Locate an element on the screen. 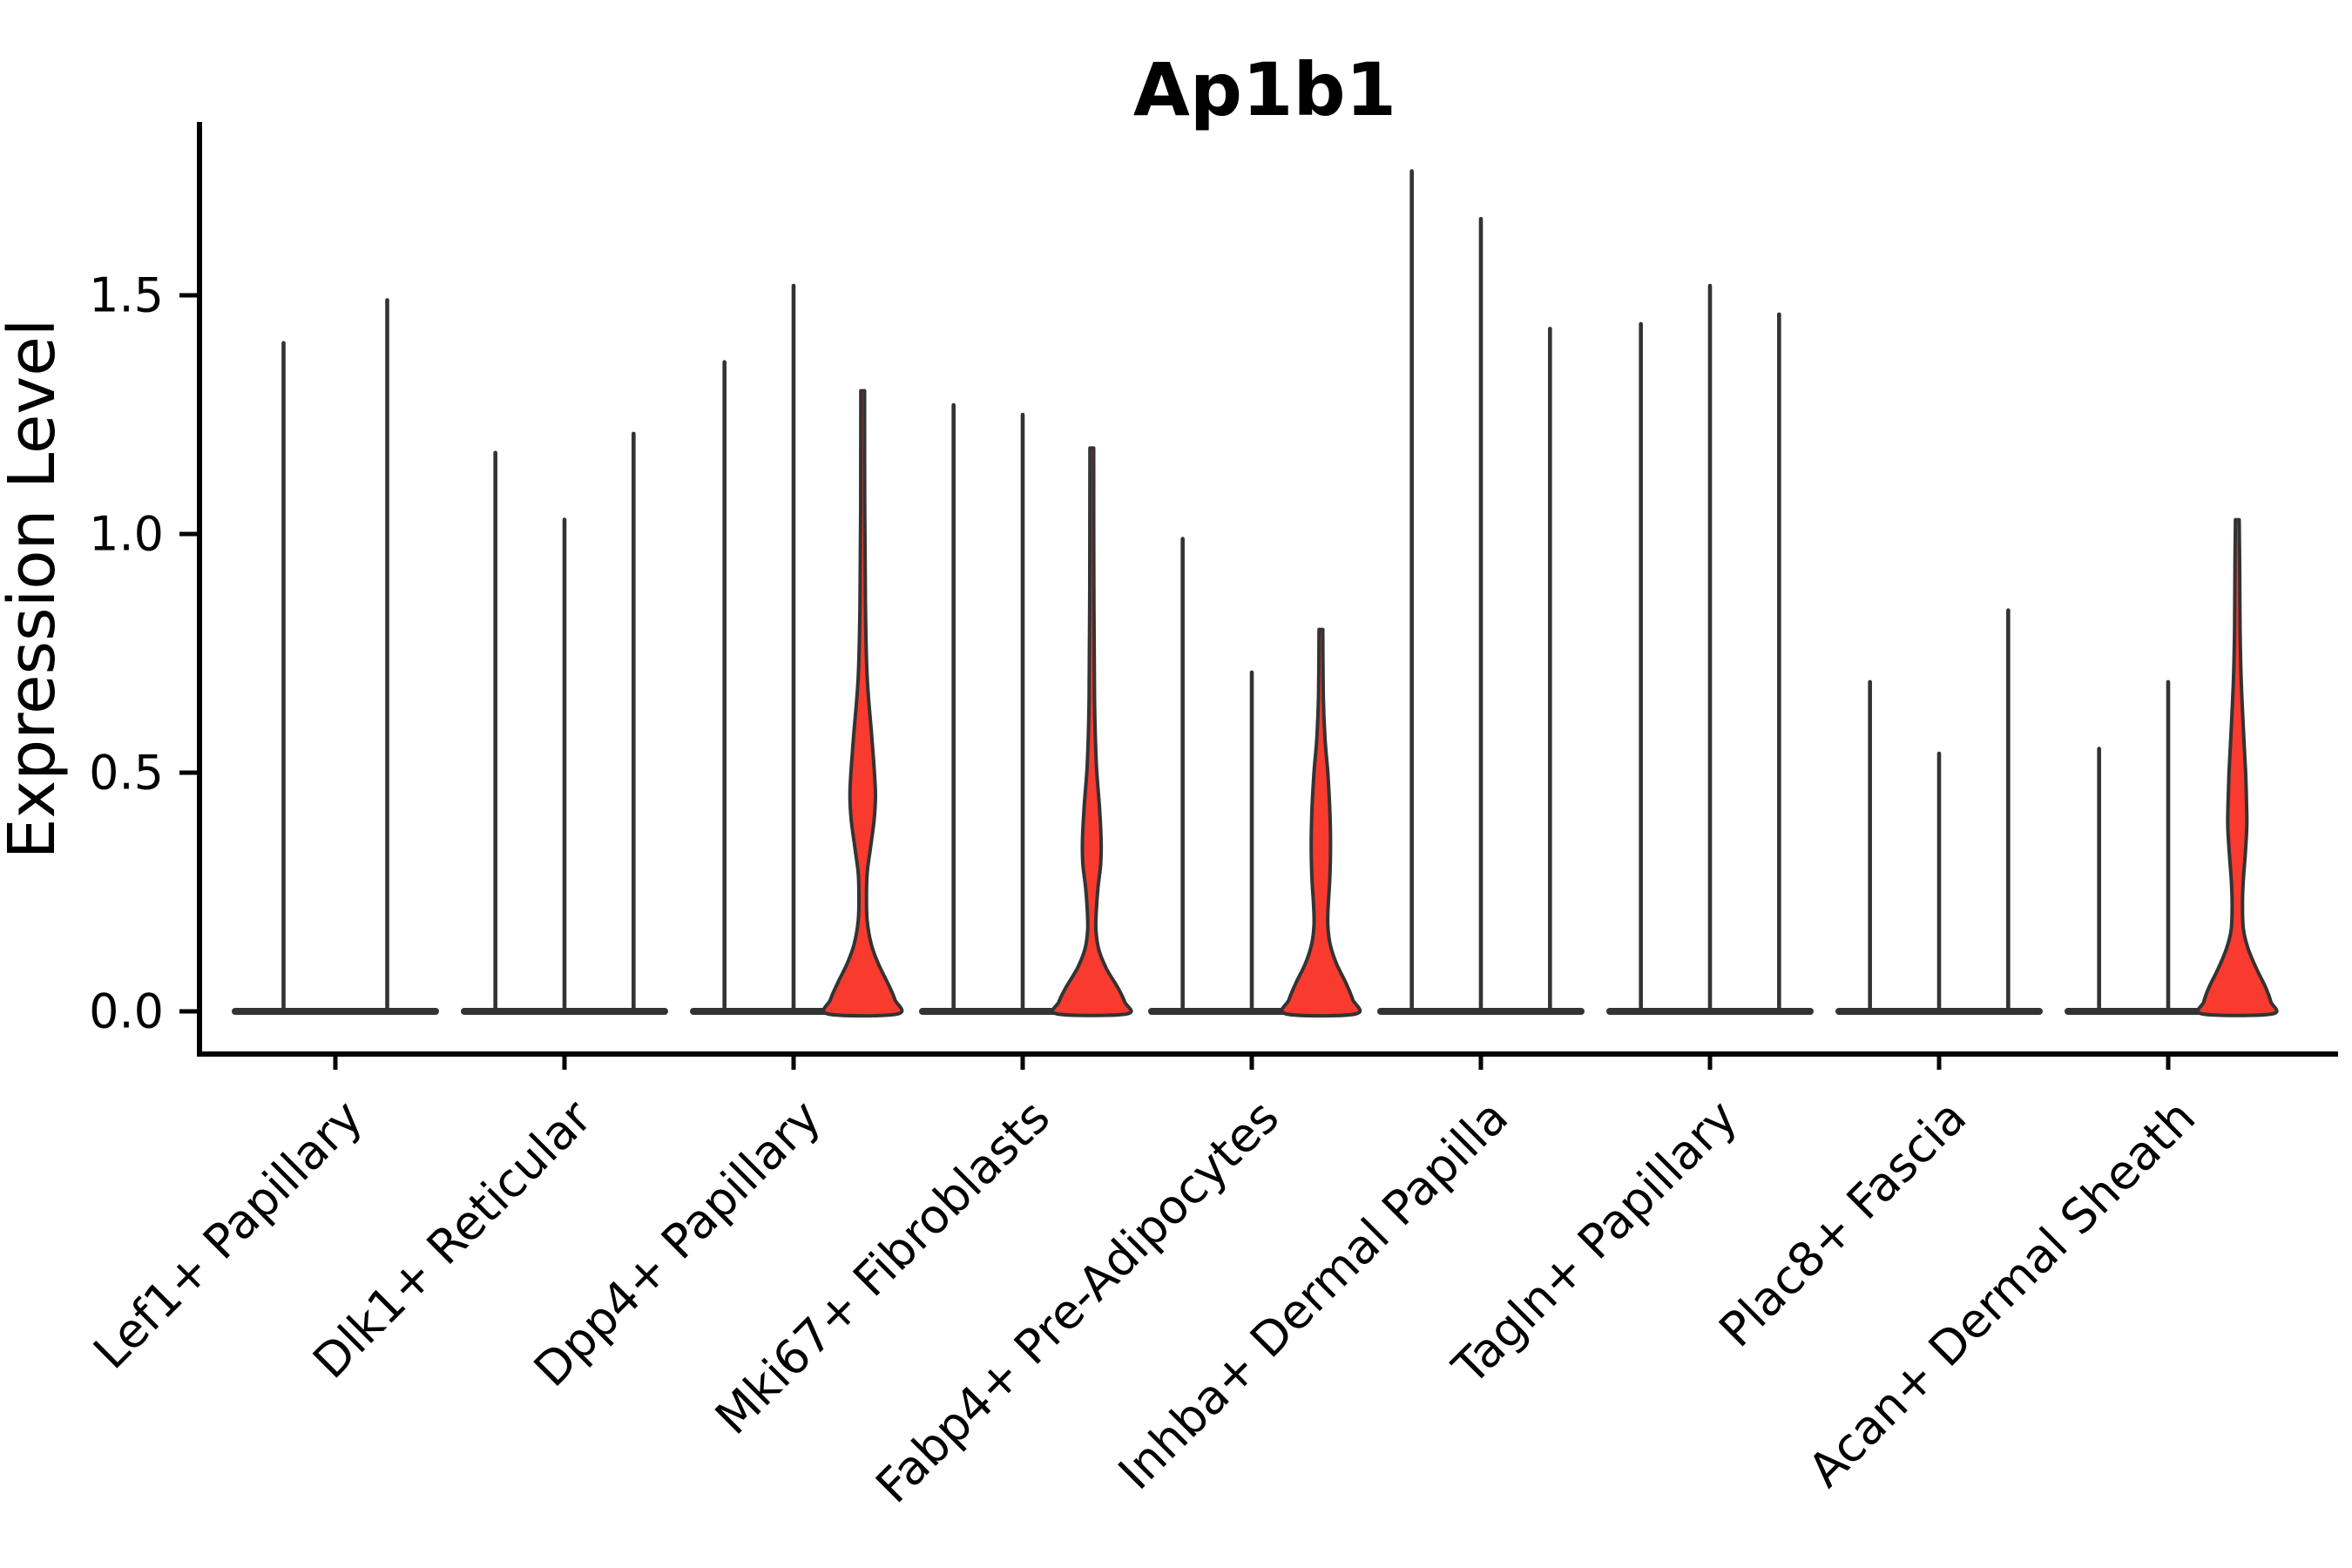 The width and height of the screenshot is (2352, 1568). page-title: Ap1b1 is located at coordinates (1264, 90).